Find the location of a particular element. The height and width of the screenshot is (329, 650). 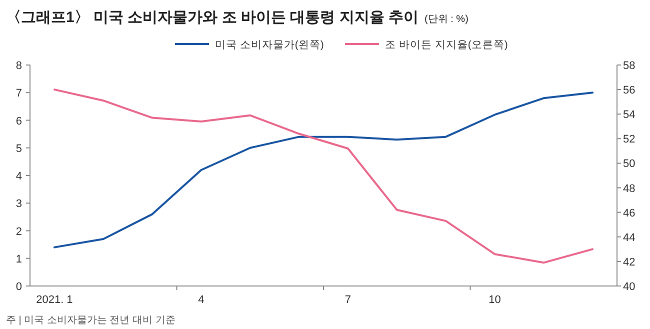

y-tick-label: 2 is located at coordinates (19, 232).